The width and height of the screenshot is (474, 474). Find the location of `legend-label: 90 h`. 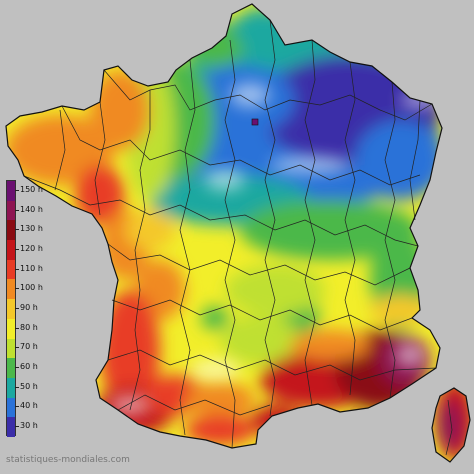

legend-label: 90 h is located at coordinates (29, 307).